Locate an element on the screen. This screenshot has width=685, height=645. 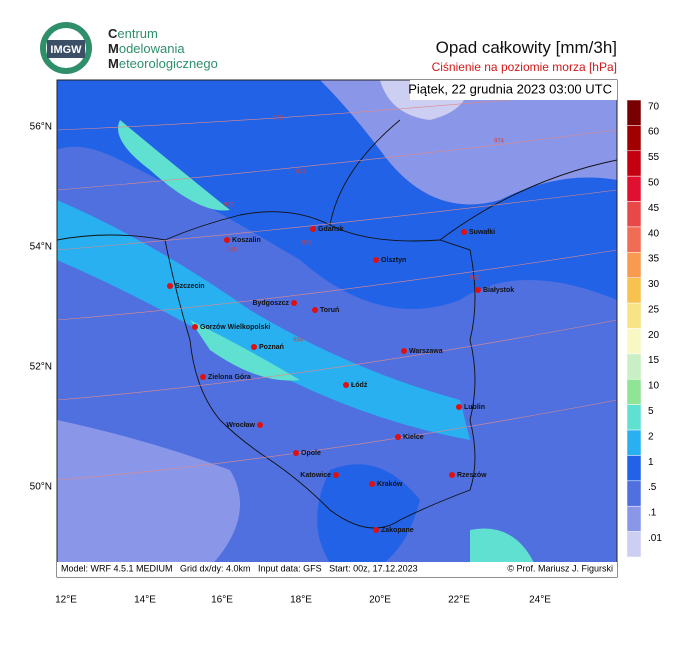
org-name: Centrum Modelowania Meteorologicznego is located at coordinates (163, 48).